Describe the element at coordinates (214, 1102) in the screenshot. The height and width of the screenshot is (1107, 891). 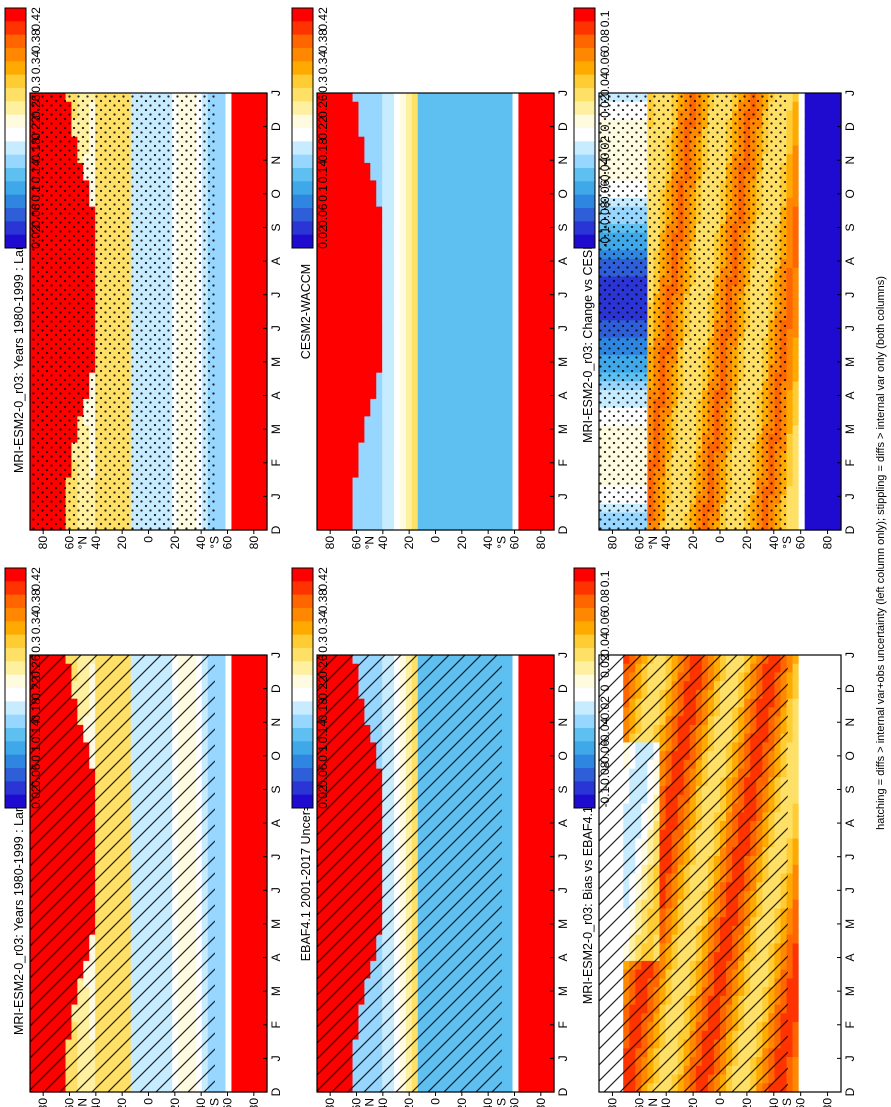
I see `hemisphere-label: °S` at that location.